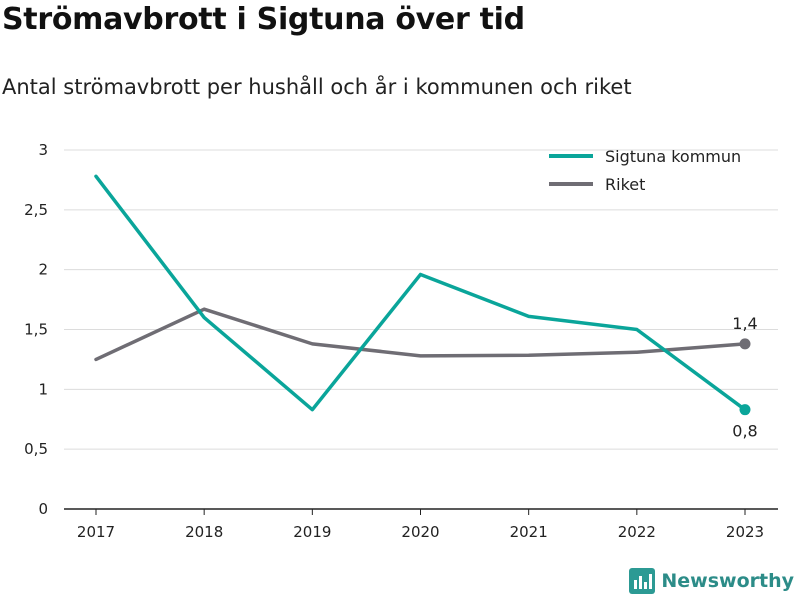  I want to click on x-tick-label: 2020, so click(420, 532).